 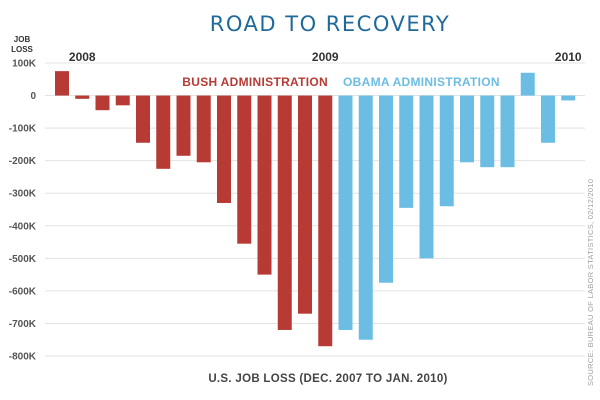 What do you see at coordinates (327, 379) in the screenshot?
I see `x-axis-caption: U.S. JOB LOSS (DEC. 2007 TO JAN. 2010)` at bounding box center [327, 379].